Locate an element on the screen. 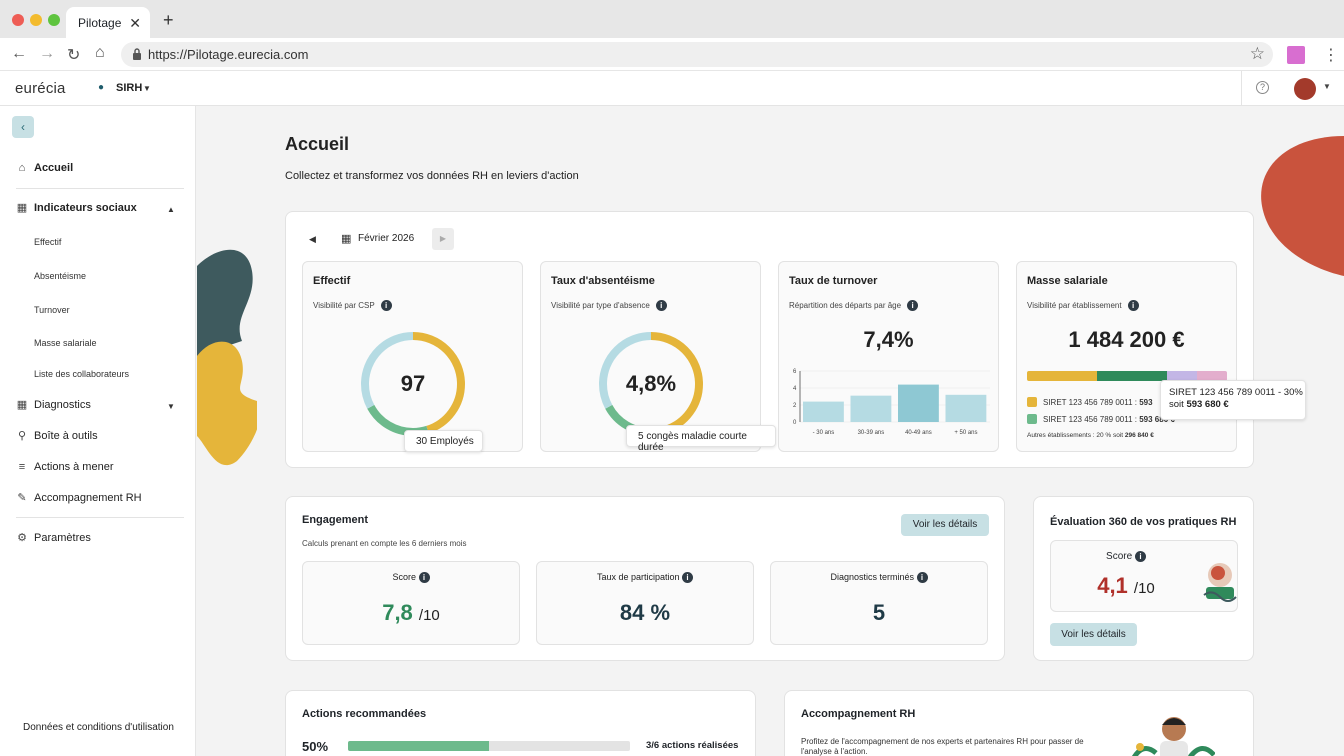 This screenshot has height=756, width=1344. effectif-donut: 97 is located at coordinates (413, 384).